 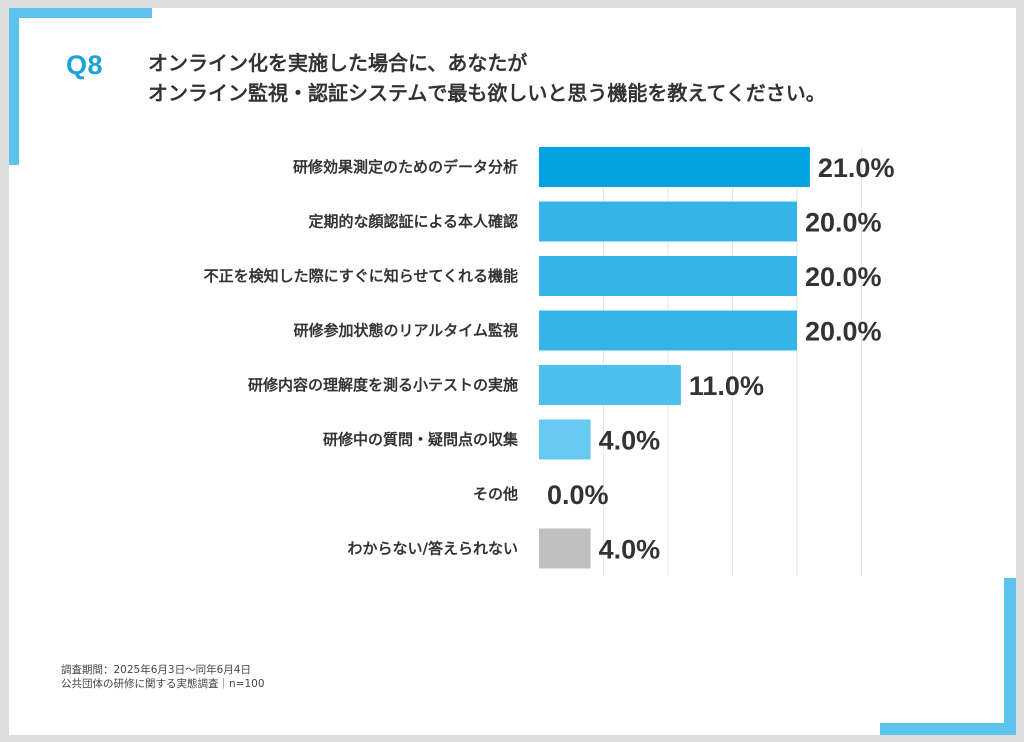 I want to click on value-label: 11.0%, so click(x=726, y=386).